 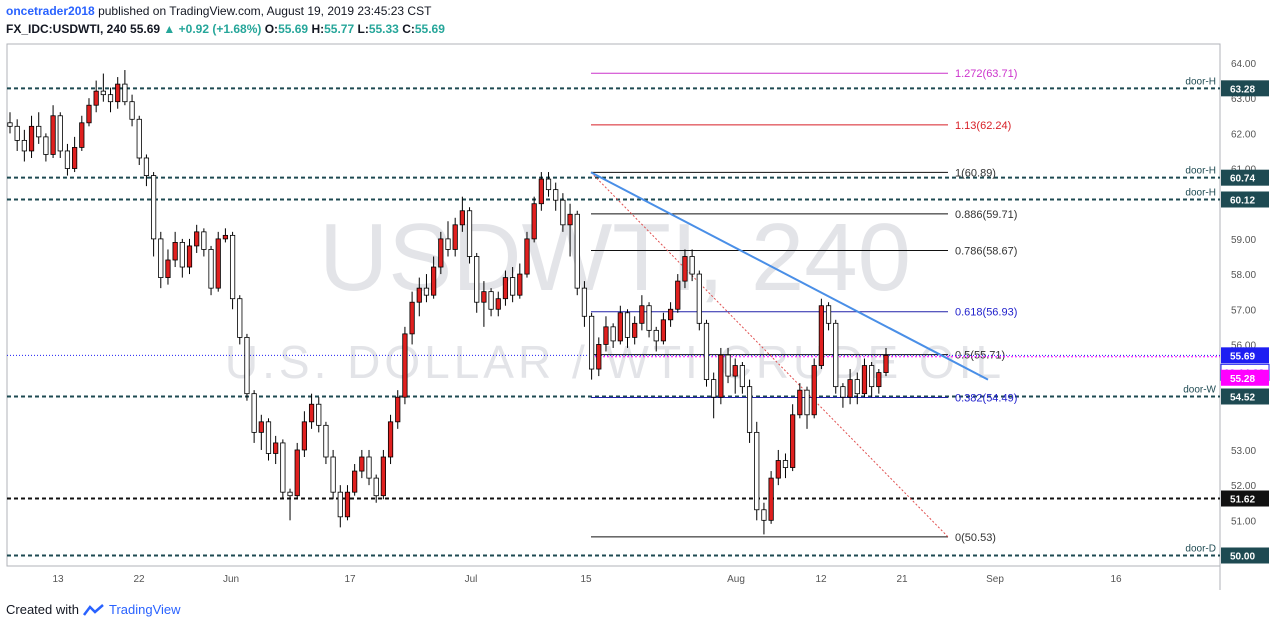 What do you see at coordinates (42, 609) in the screenshot?
I see `created-with-text: Created with` at bounding box center [42, 609].